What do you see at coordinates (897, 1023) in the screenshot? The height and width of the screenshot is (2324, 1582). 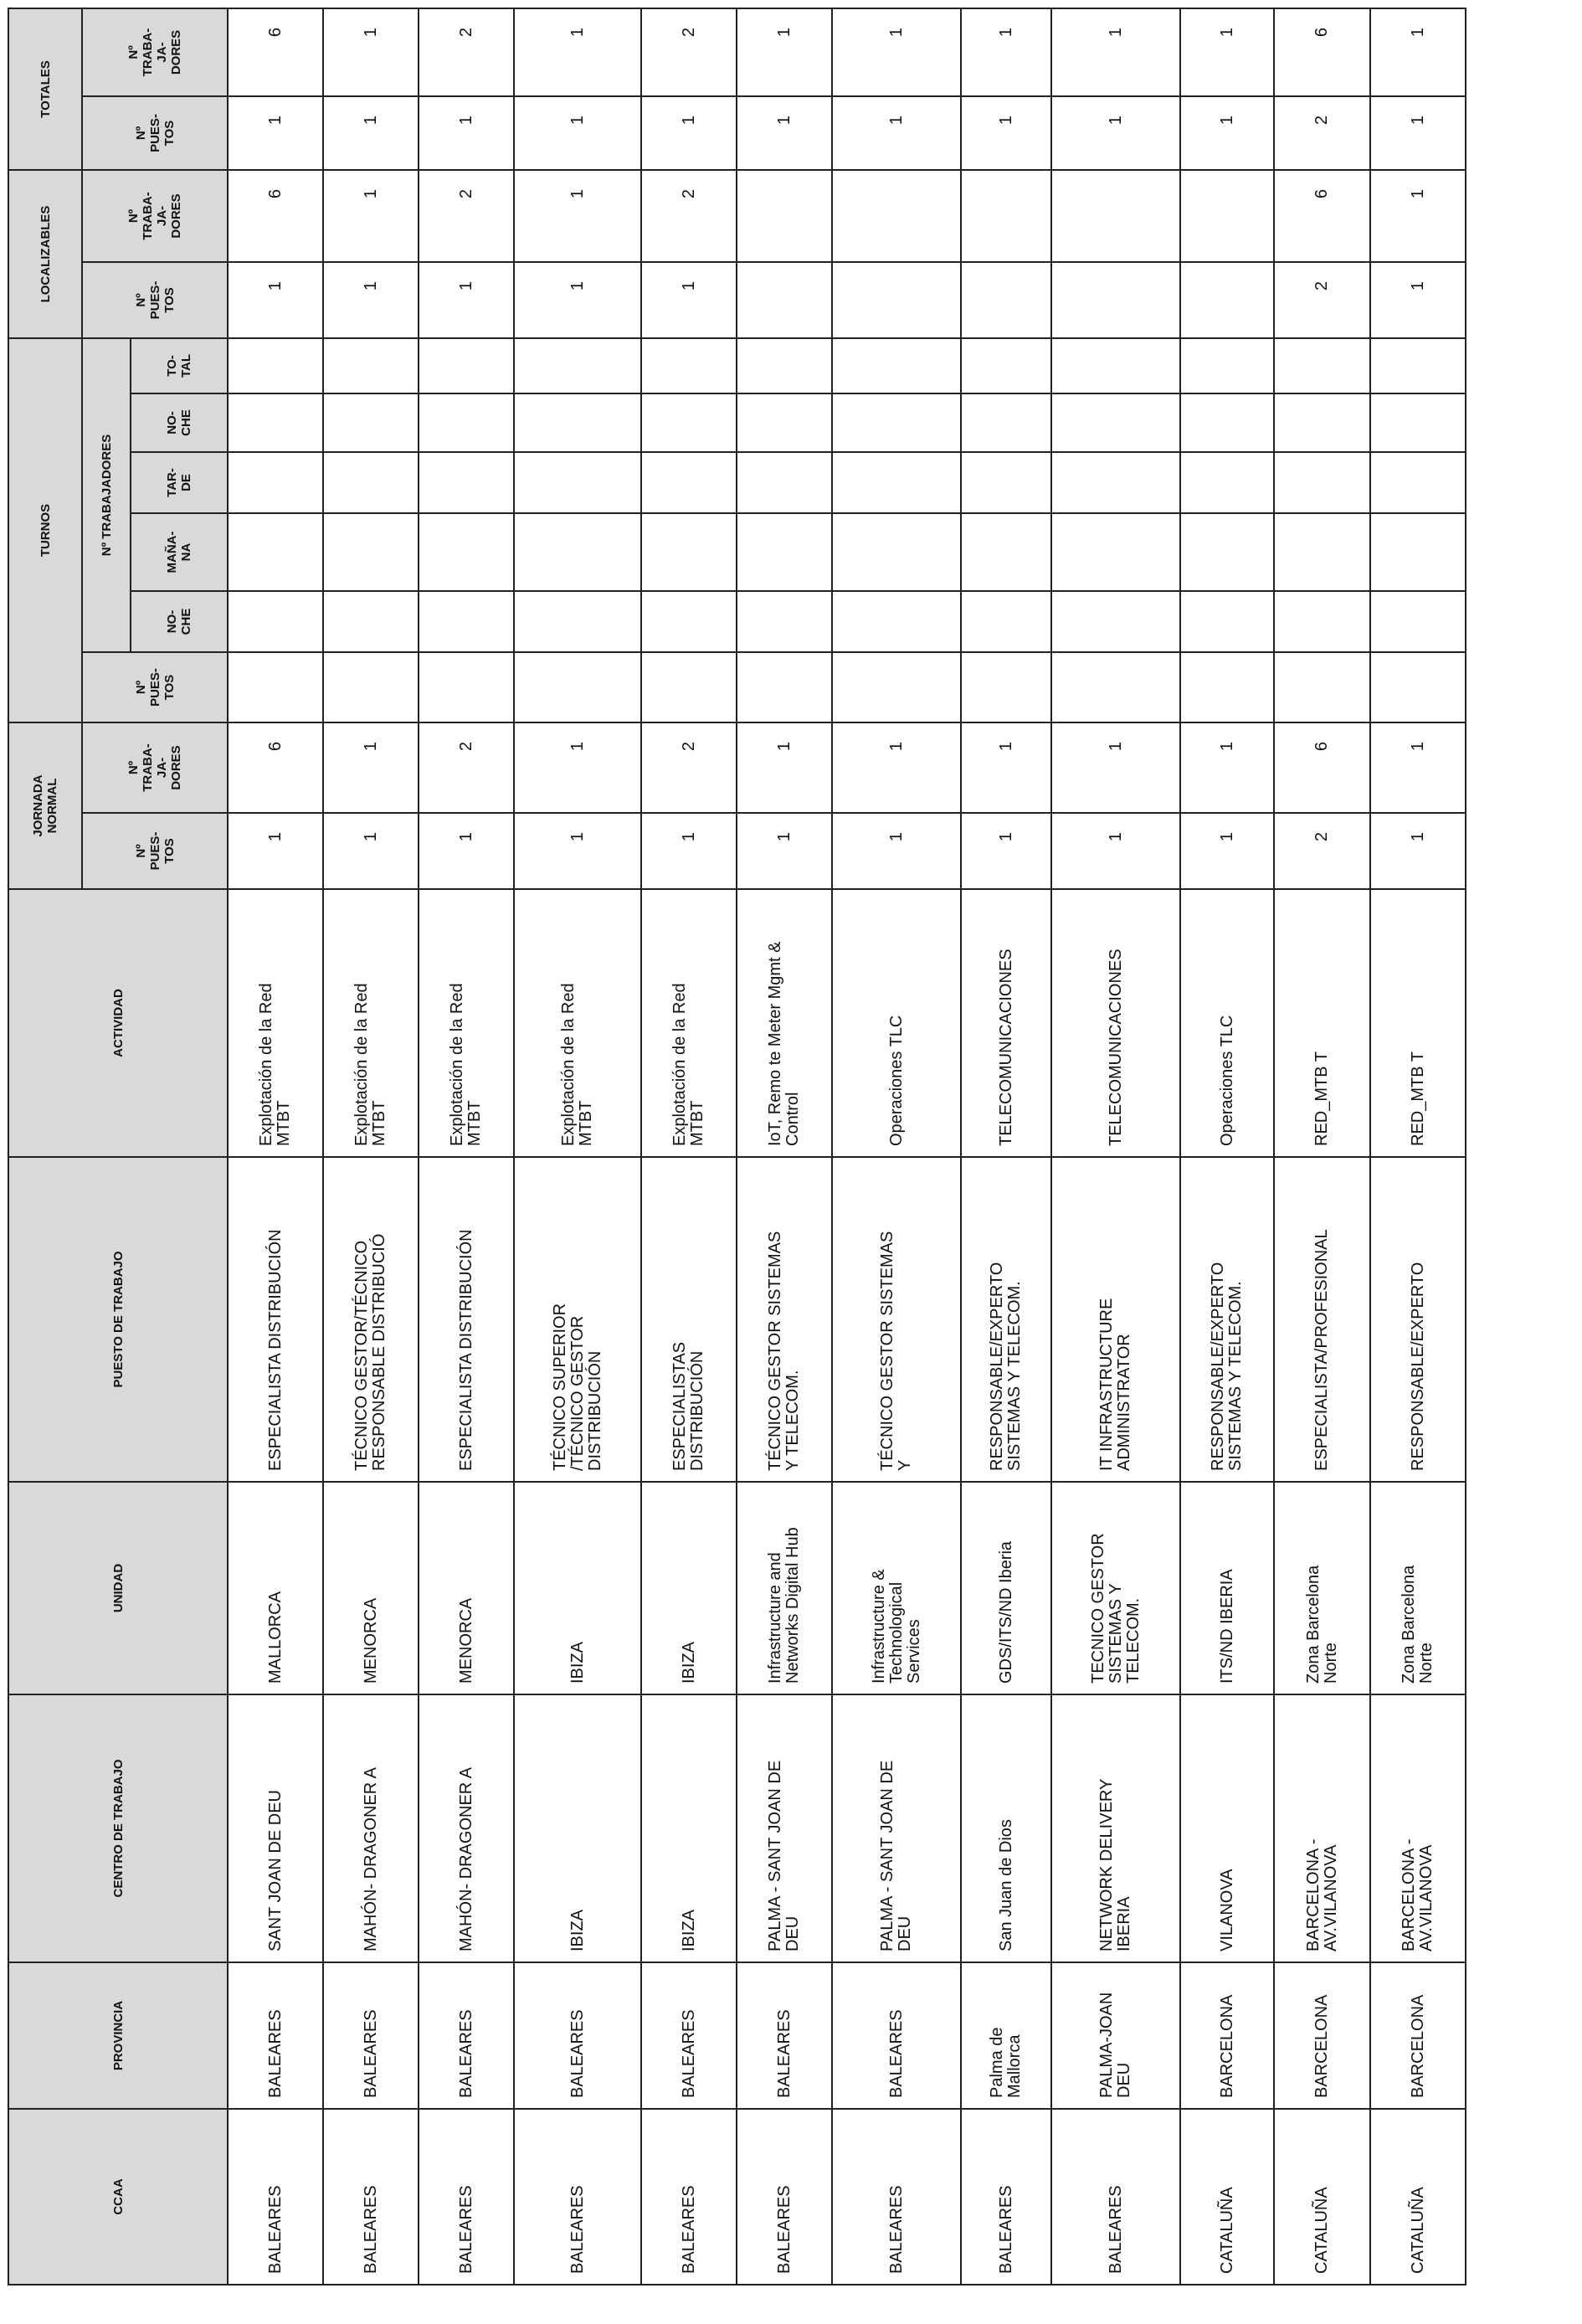 I see `cell-actividad: Operaciones TLC` at bounding box center [897, 1023].